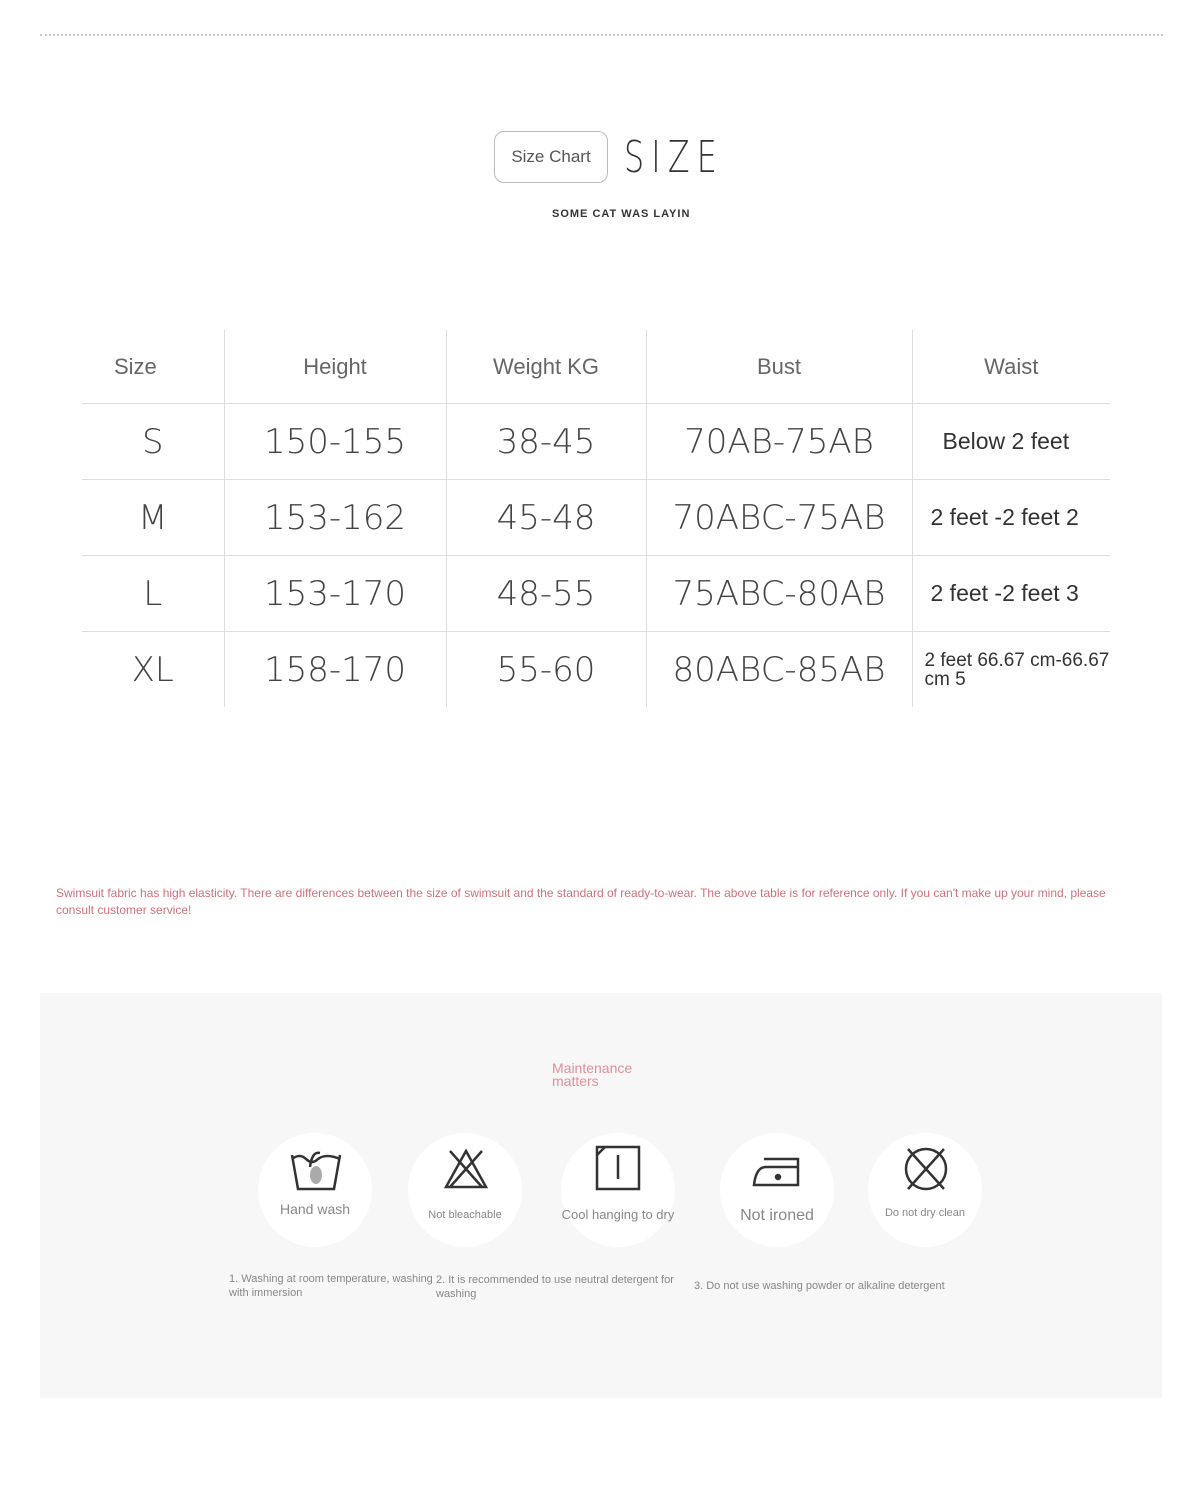 This screenshot has width=1199, height=1488. What do you see at coordinates (334, 367) in the screenshot?
I see `column-header: Height` at bounding box center [334, 367].